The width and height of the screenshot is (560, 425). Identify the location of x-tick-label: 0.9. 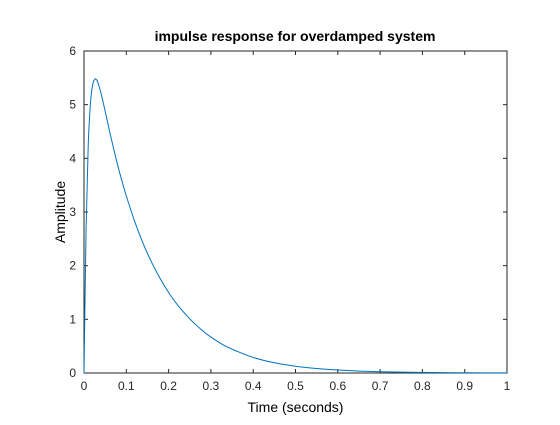
(464, 386).